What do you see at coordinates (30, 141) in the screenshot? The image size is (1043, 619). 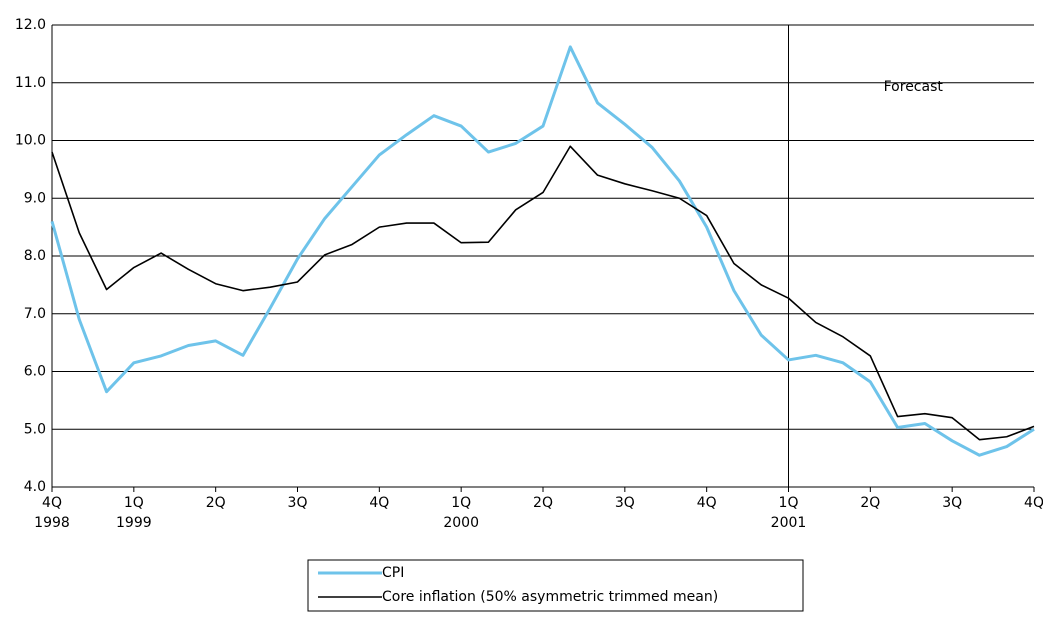 I see `y-tick-label: 10.0` at bounding box center [30, 141].